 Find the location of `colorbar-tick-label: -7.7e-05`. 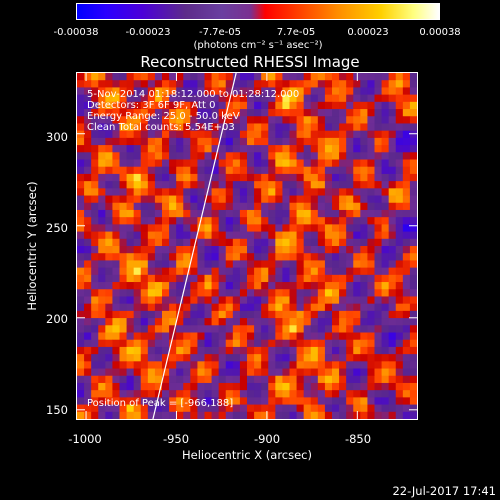

colorbar-tick-label: -7.7e-05 is located at coordinates (220, 32).